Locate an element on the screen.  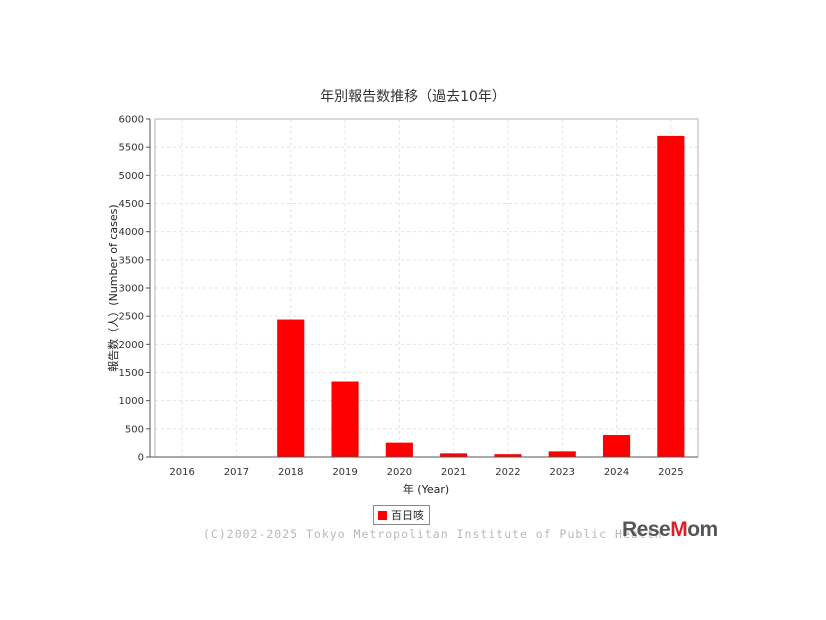
legend-label: 百日咳 is located at coordinates (407, 515).